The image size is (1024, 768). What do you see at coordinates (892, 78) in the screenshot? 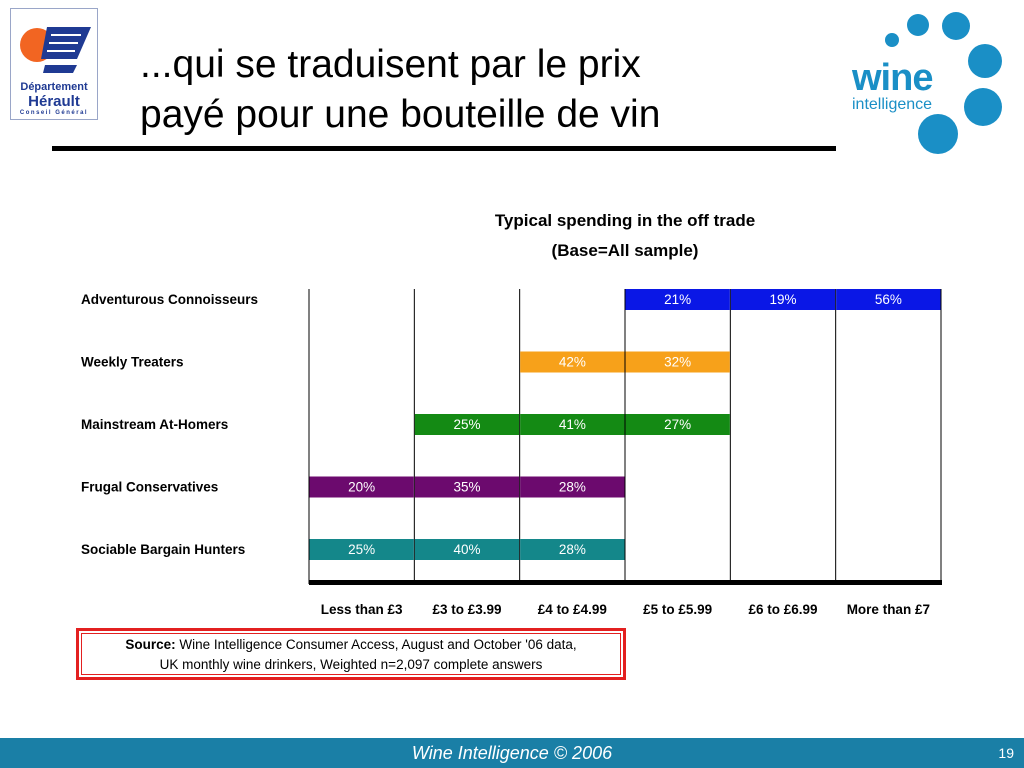
I see `logo-right-line1: wine` at bounding box center [892, 78].